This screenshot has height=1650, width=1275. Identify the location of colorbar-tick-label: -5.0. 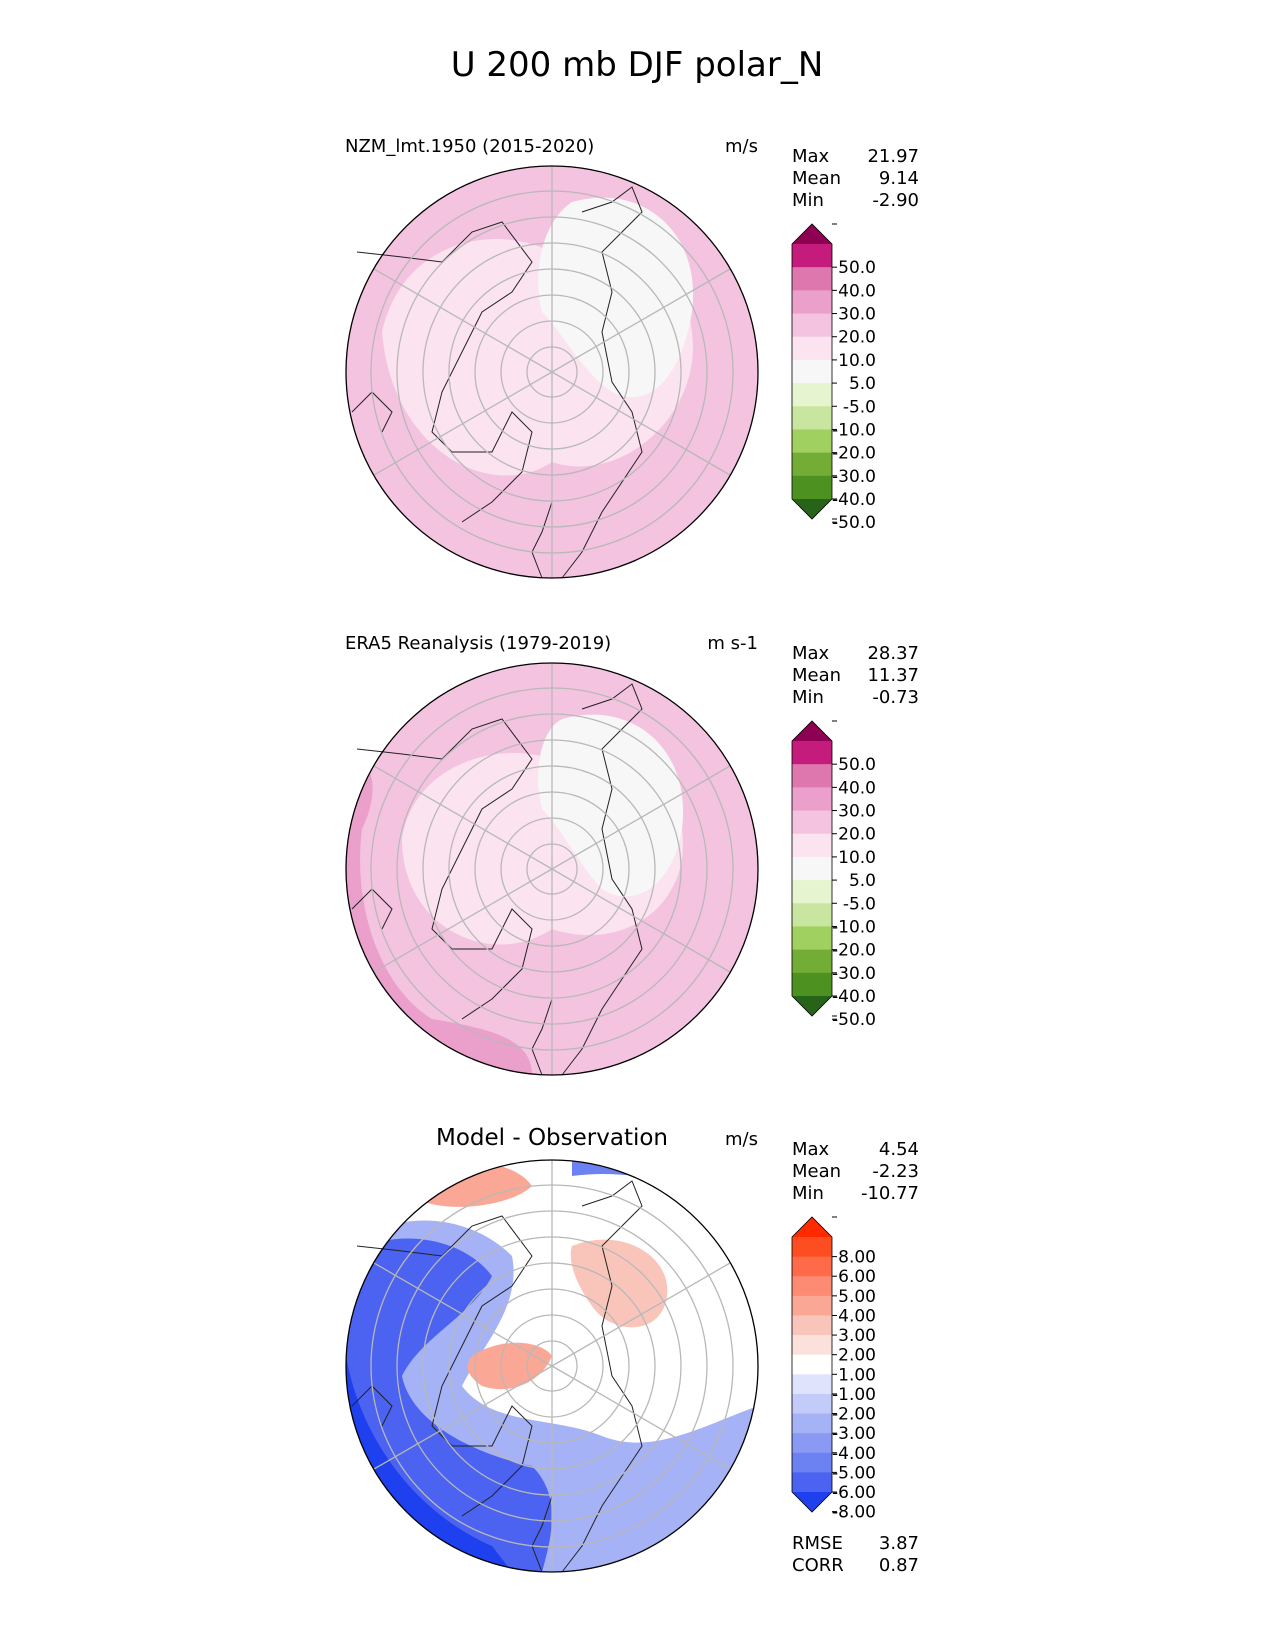
(859, 904).